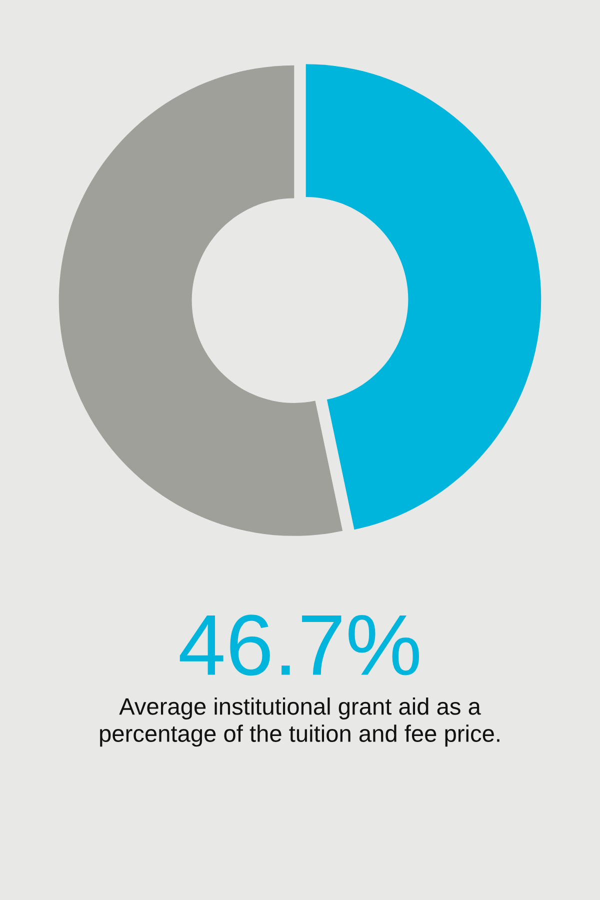 The image size is (600, 900). I want to click on text: Average institutional grant aid as a percentage of the tuition and fee price., so click(300, 722).